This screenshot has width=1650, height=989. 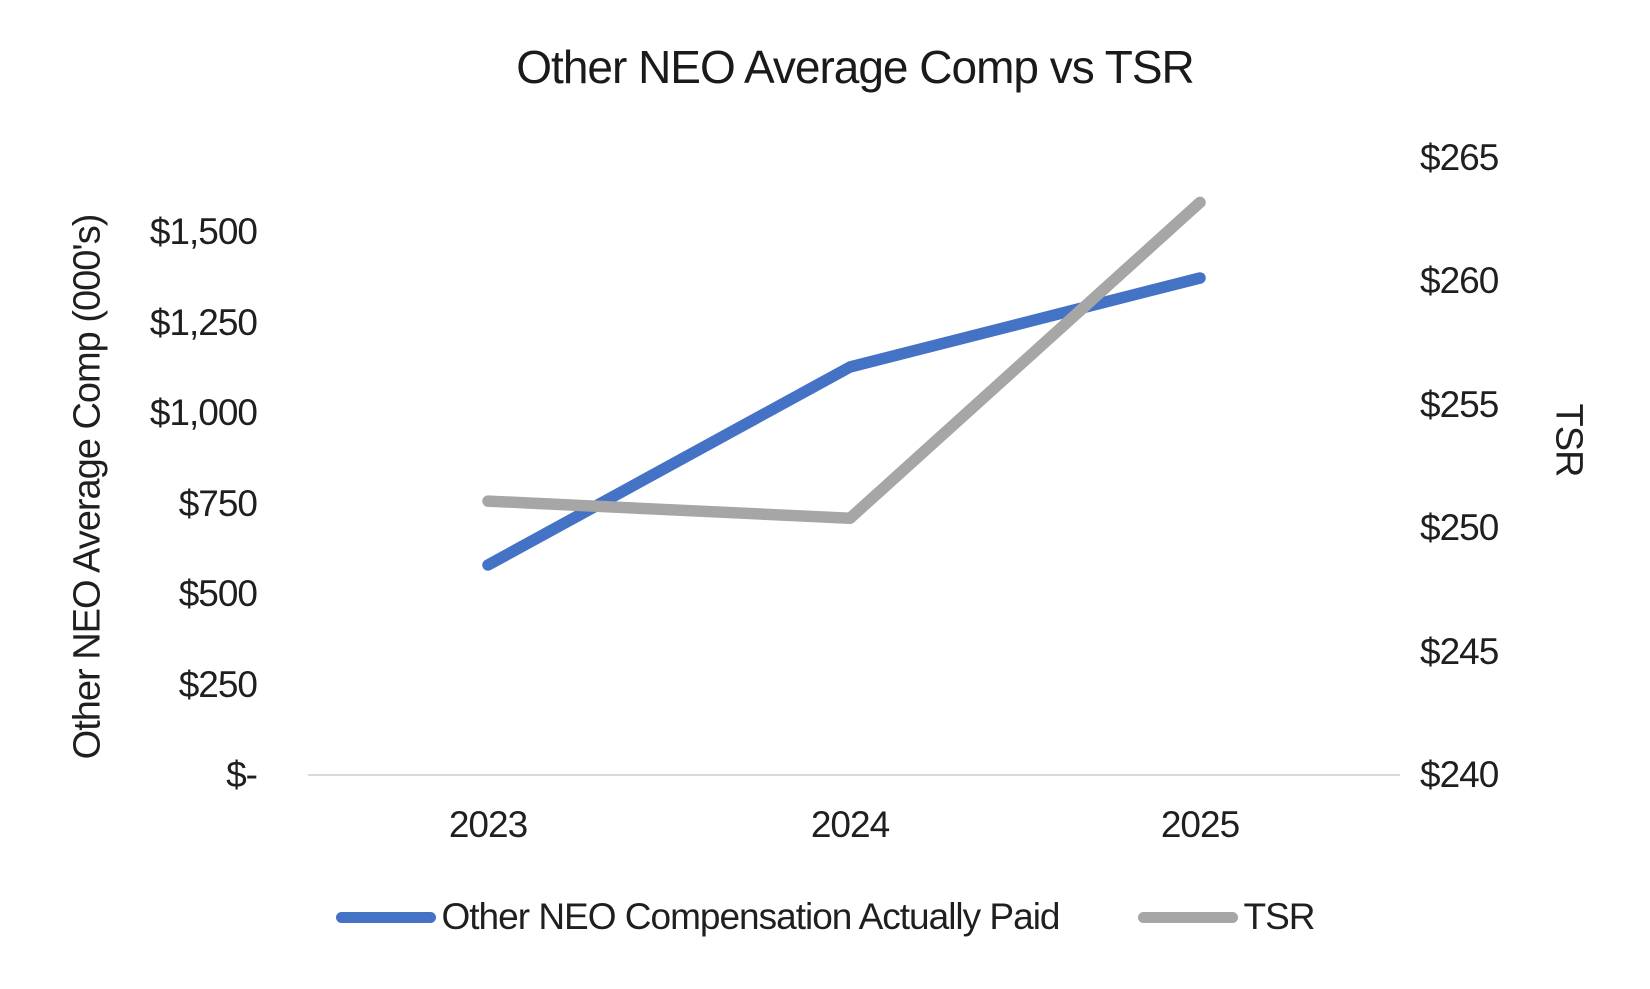 What do you see at coordinates (844, 360) in the screenshot?
I see `tsr-series-line` at bounding box center [844, 360].